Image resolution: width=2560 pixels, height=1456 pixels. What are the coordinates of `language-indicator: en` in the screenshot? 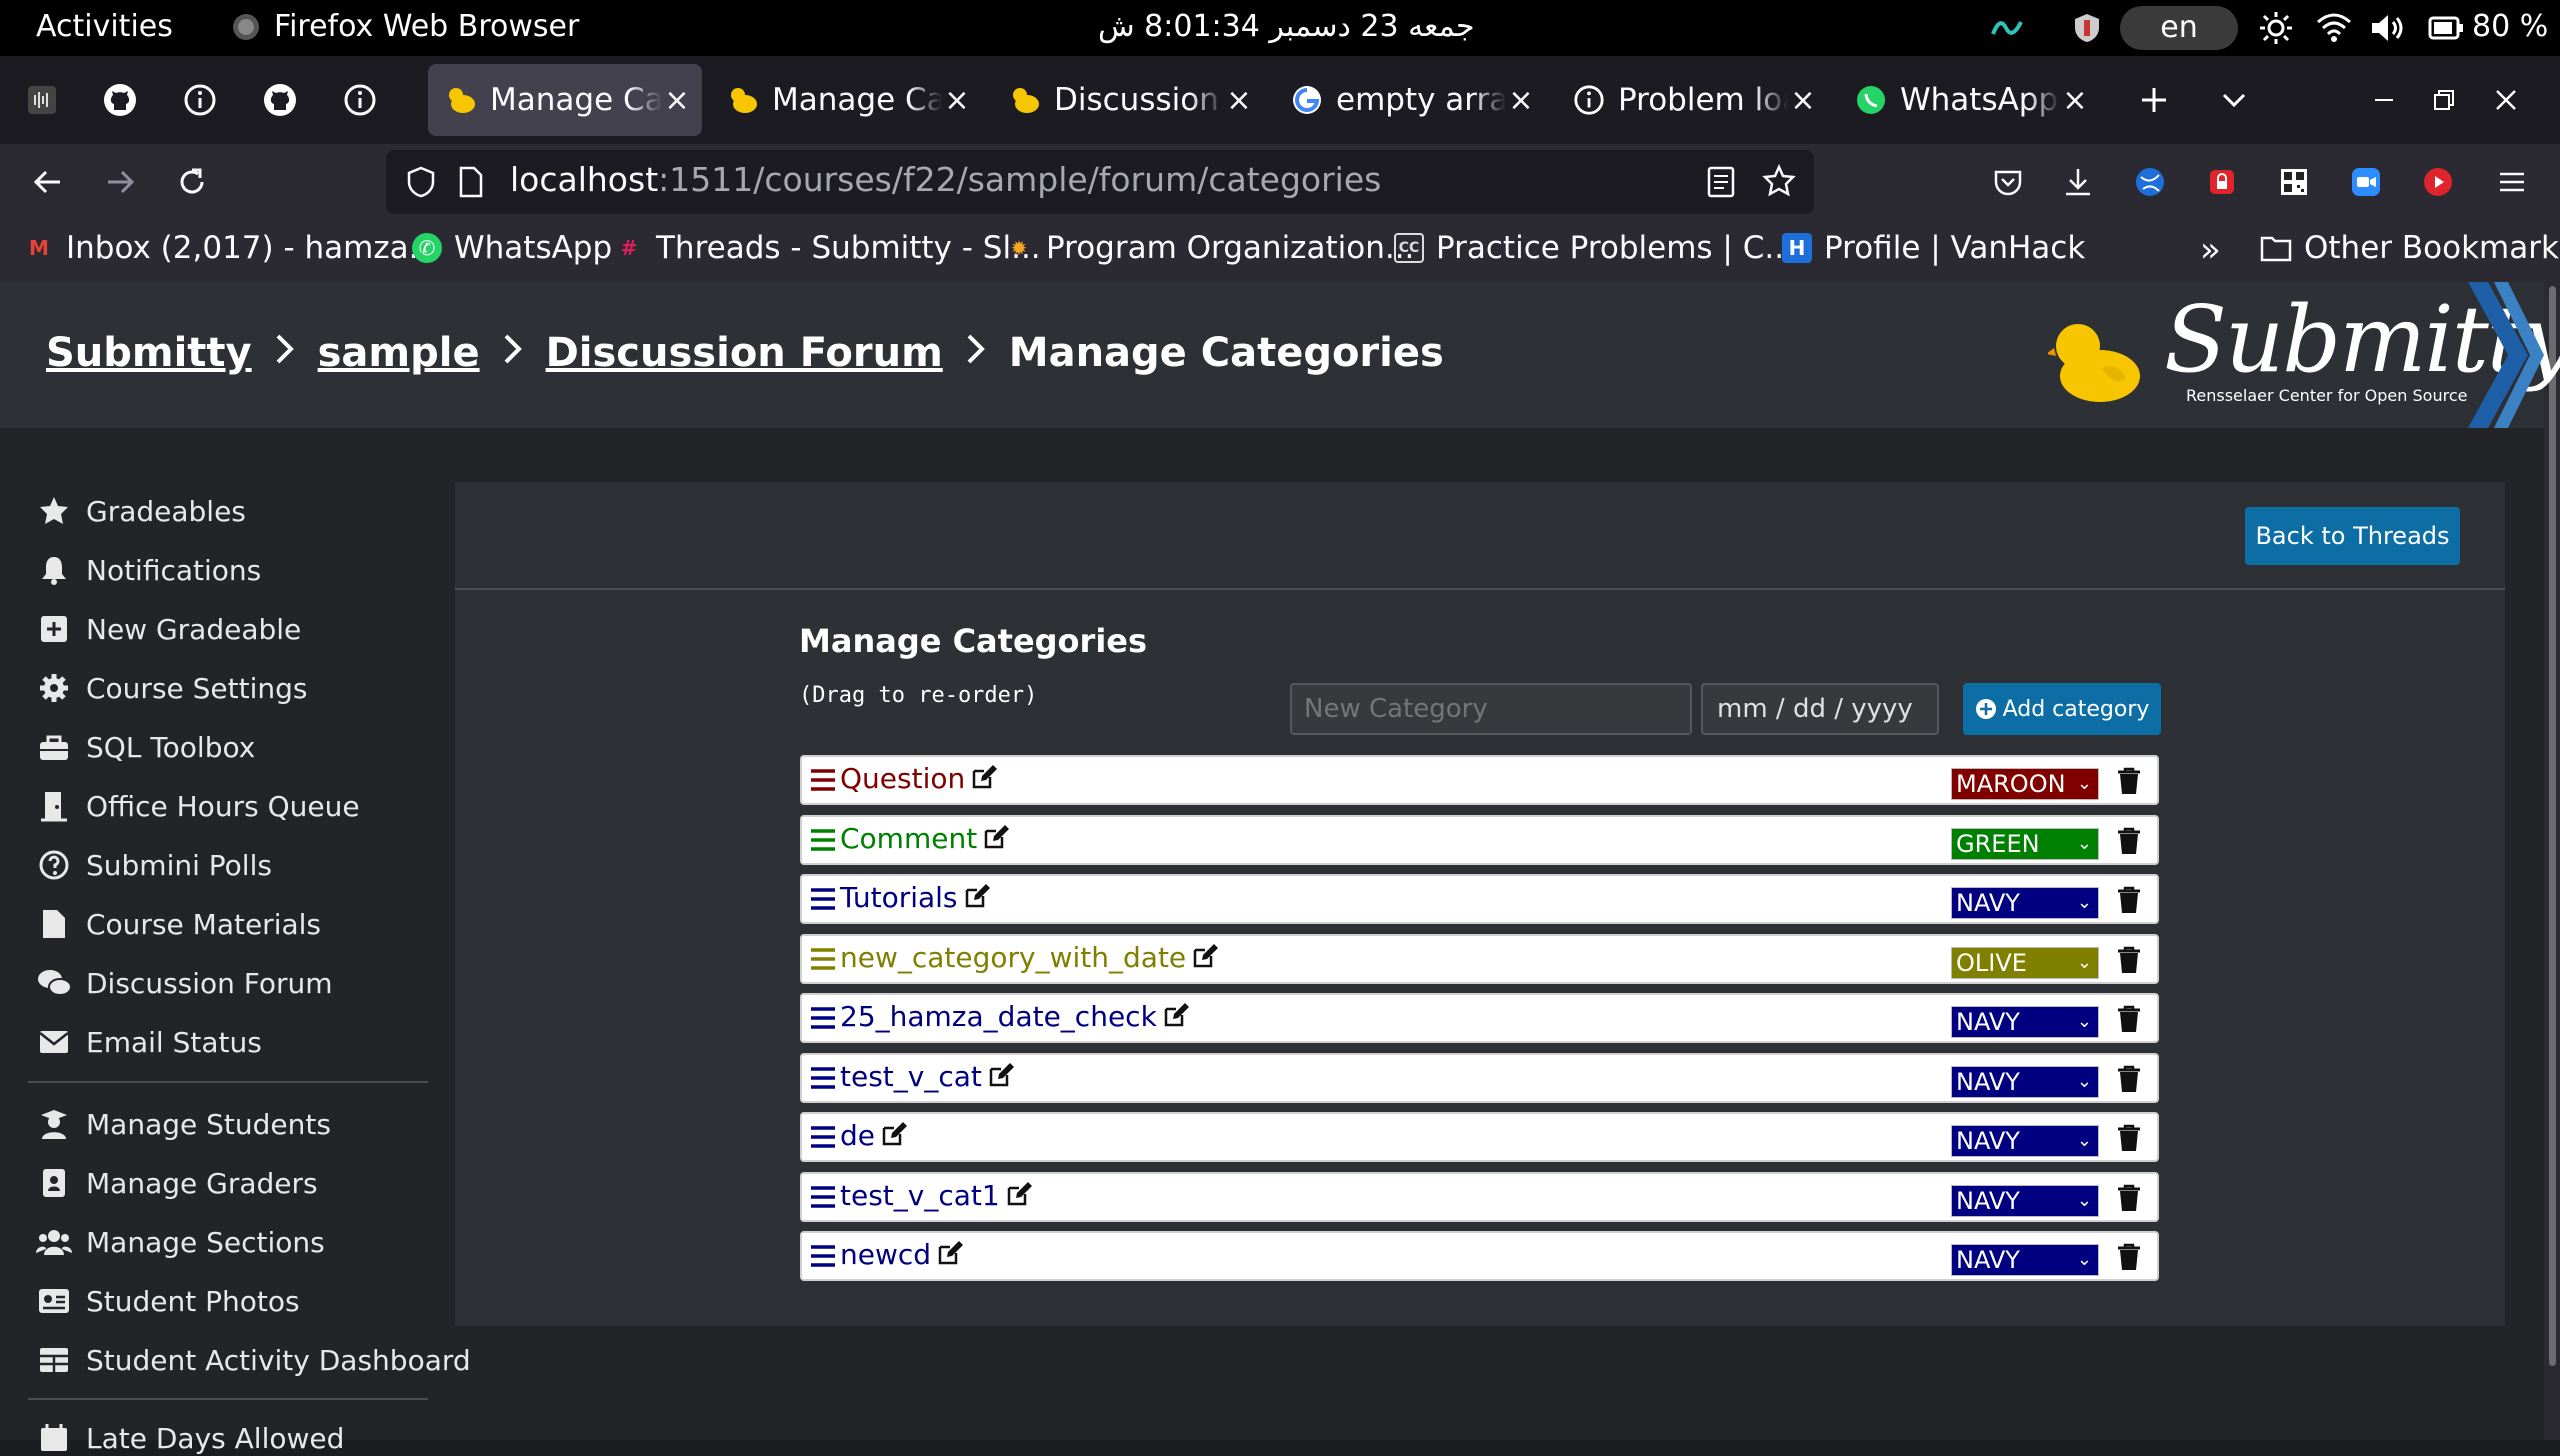 It's located at (2179, 28).